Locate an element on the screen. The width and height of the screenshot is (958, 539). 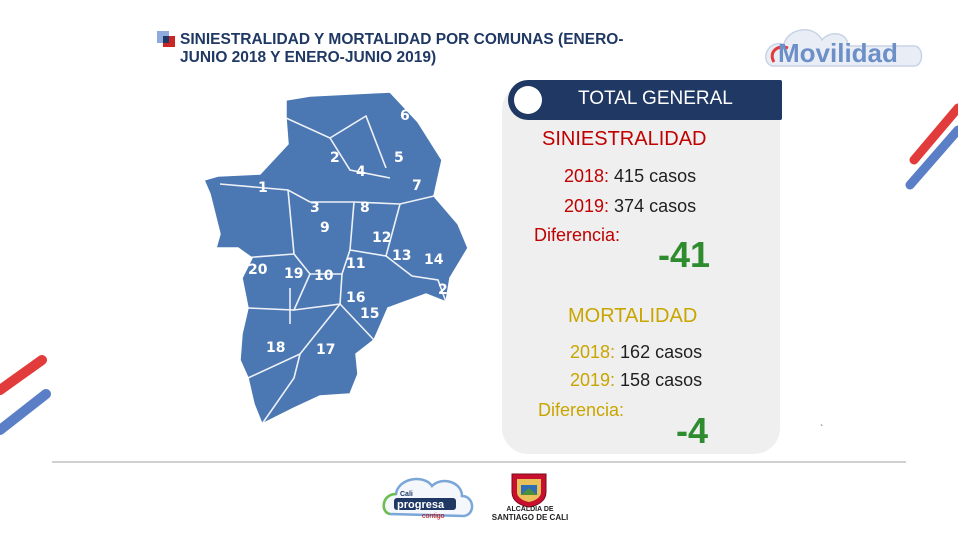
comuna-label: 6 is located at coordinates (405, 116).